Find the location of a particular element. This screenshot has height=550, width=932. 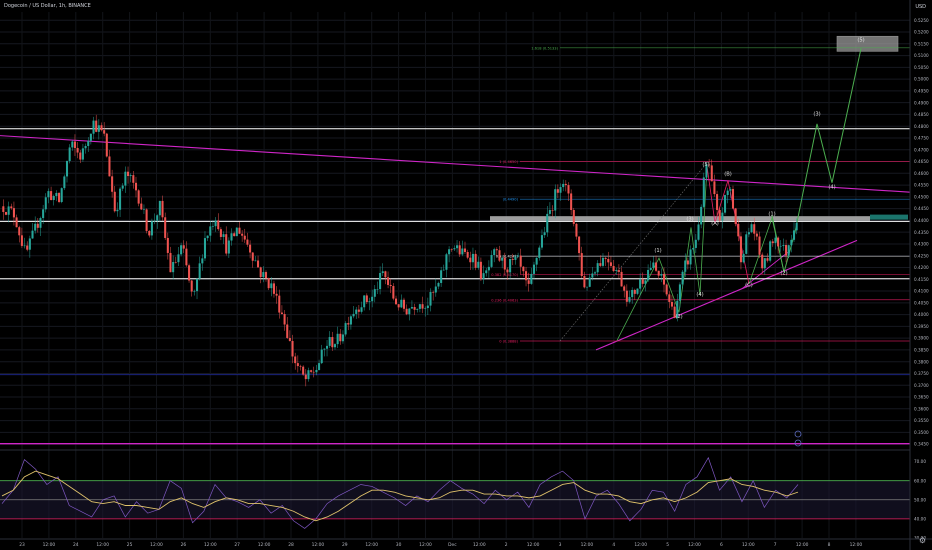

fib-label: (0.4490) is located at coordinates (511, 200).